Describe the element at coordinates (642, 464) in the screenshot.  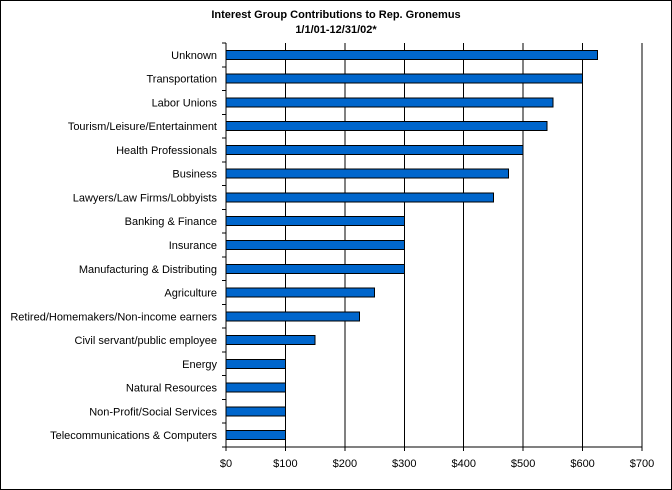
I see `x-tick-label: $700` at that location.